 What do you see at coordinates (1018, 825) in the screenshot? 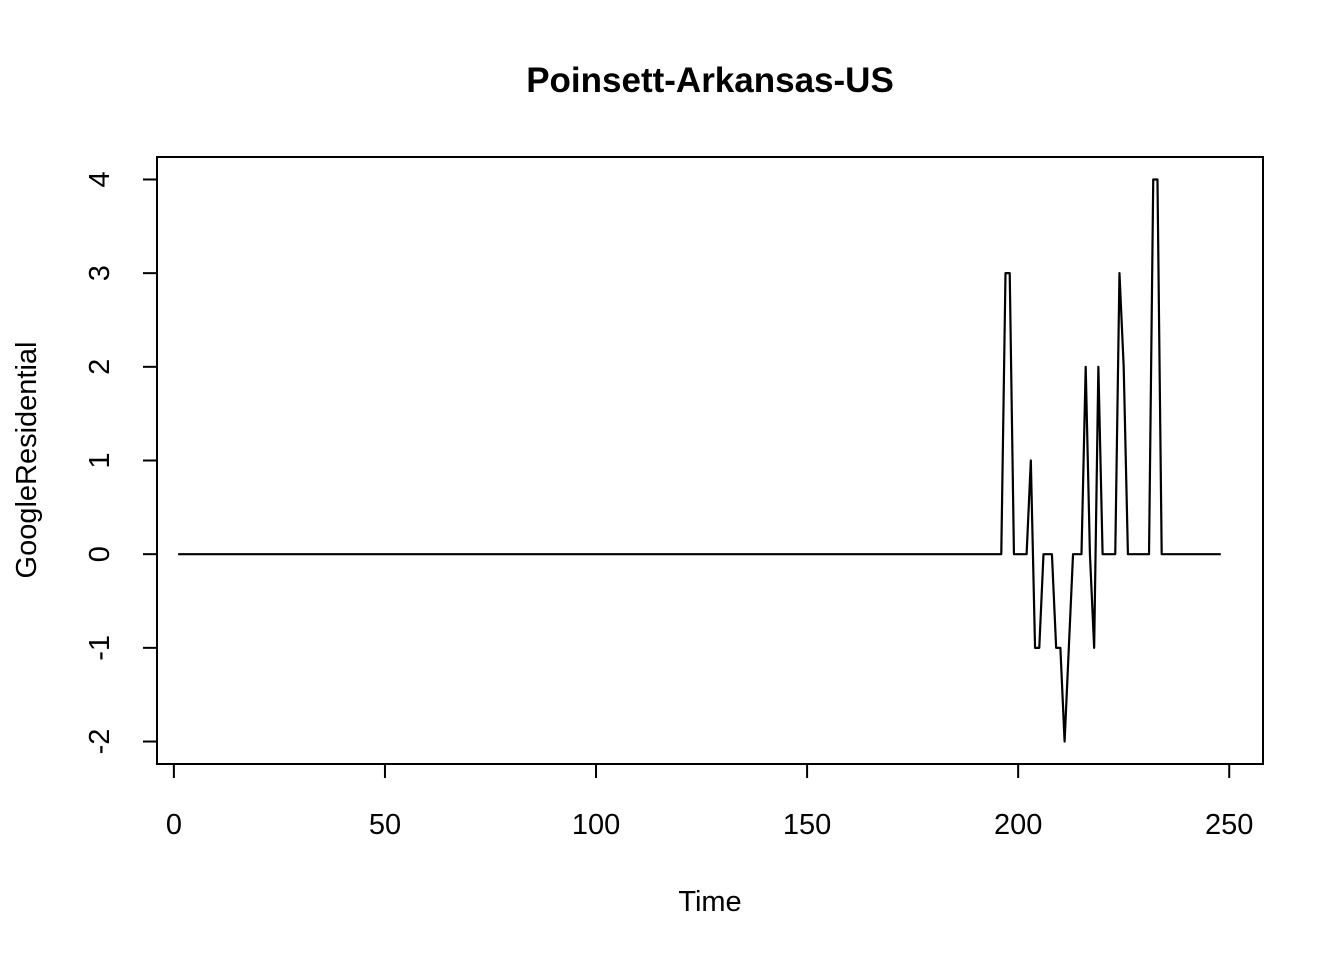
I see `x-tick-label: 200` at bounding box center [1018, 825].